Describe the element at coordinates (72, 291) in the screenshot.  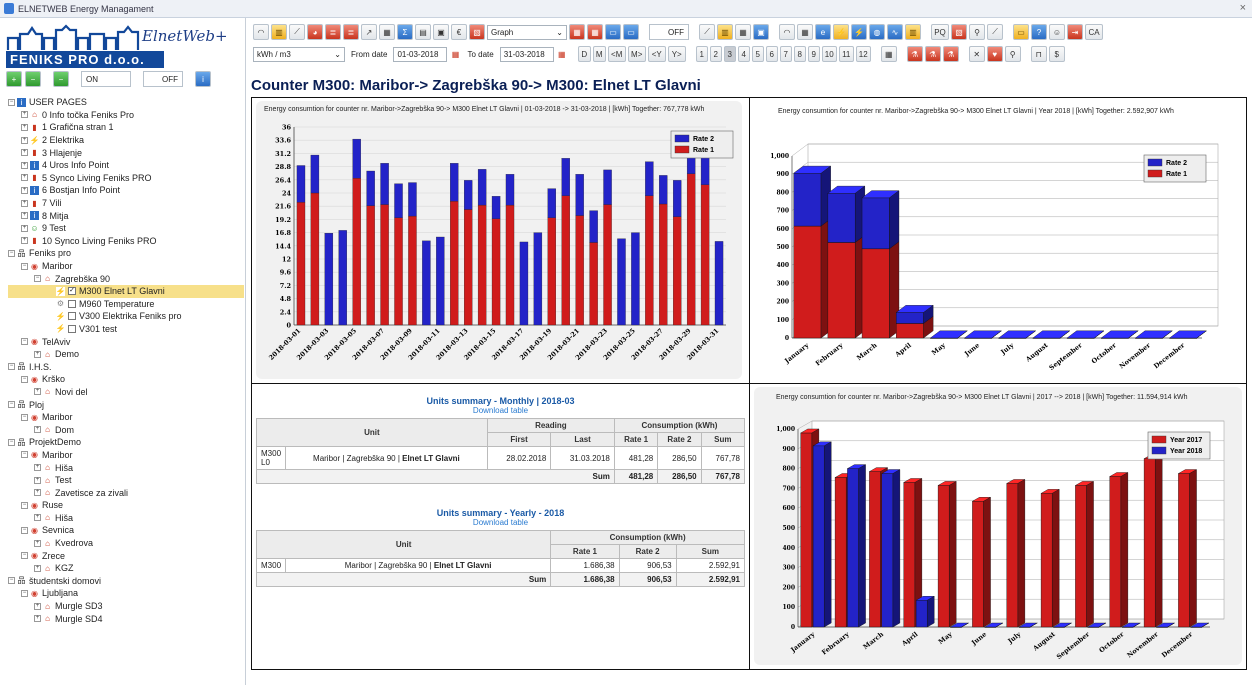
I see `tree-checkbox: ✓` at that location.